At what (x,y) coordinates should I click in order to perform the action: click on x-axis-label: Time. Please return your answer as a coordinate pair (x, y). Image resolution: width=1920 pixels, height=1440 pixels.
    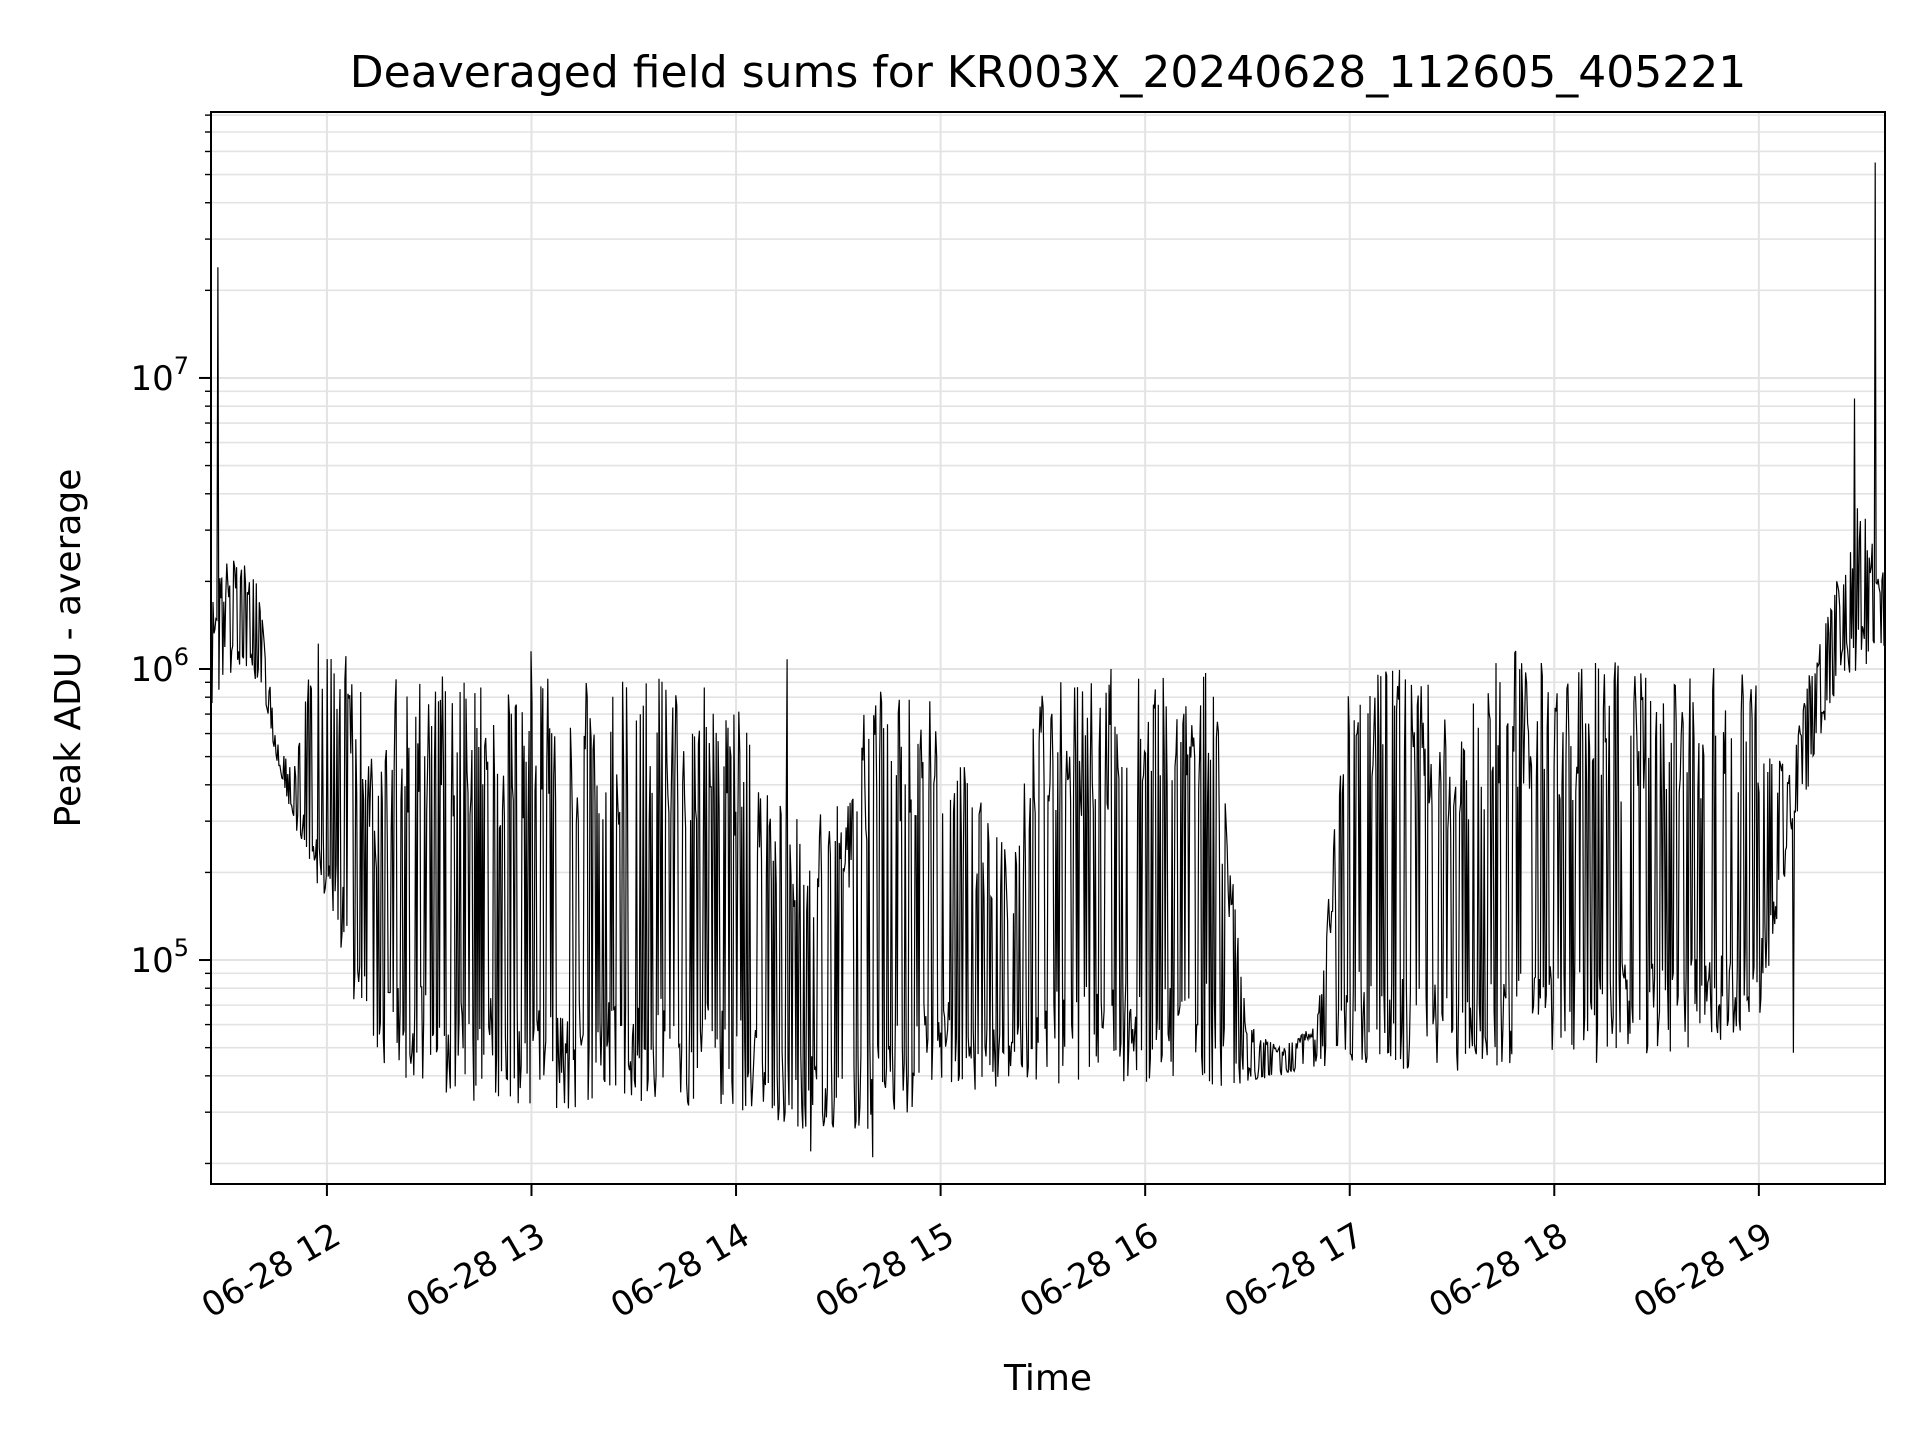
    Looking at the image, I should click on (1047, 1378).